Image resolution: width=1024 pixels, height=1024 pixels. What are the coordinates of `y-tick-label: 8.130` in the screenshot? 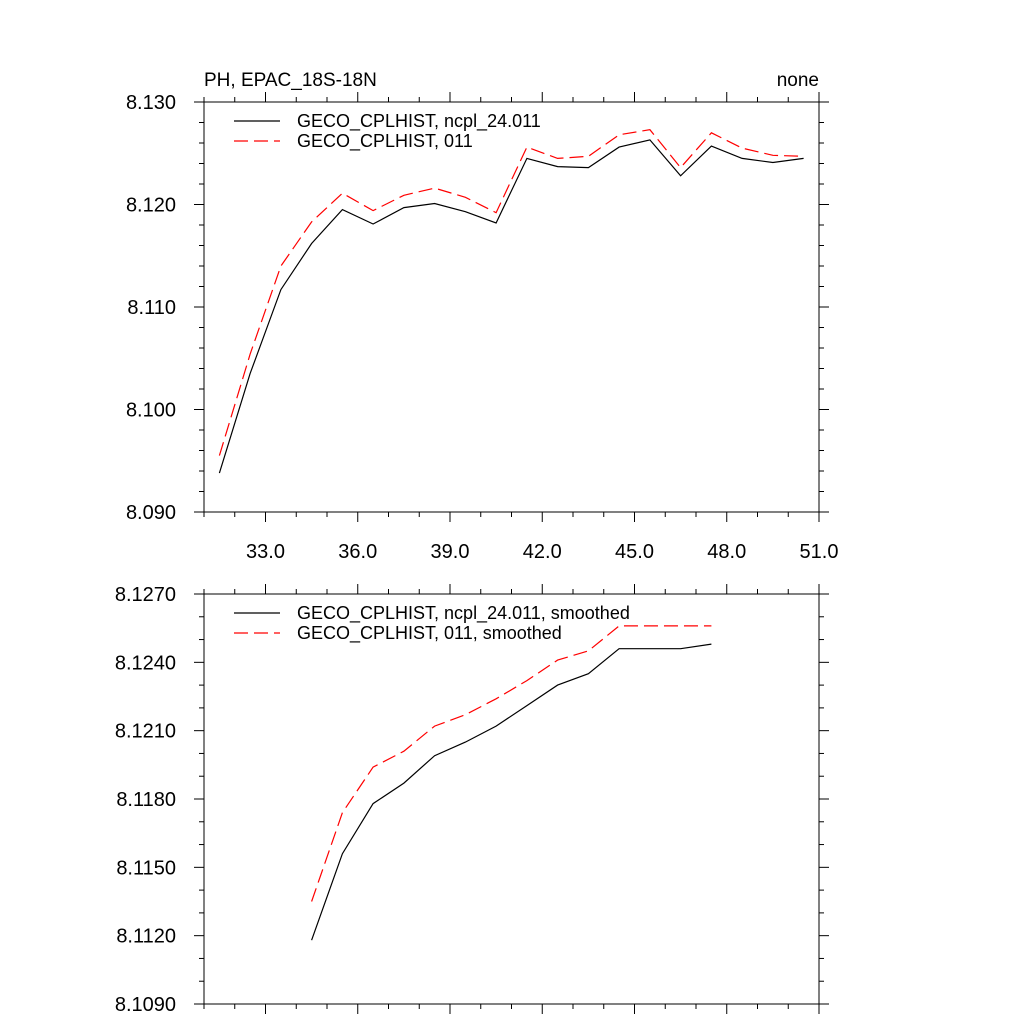 It's located at (151, 103).